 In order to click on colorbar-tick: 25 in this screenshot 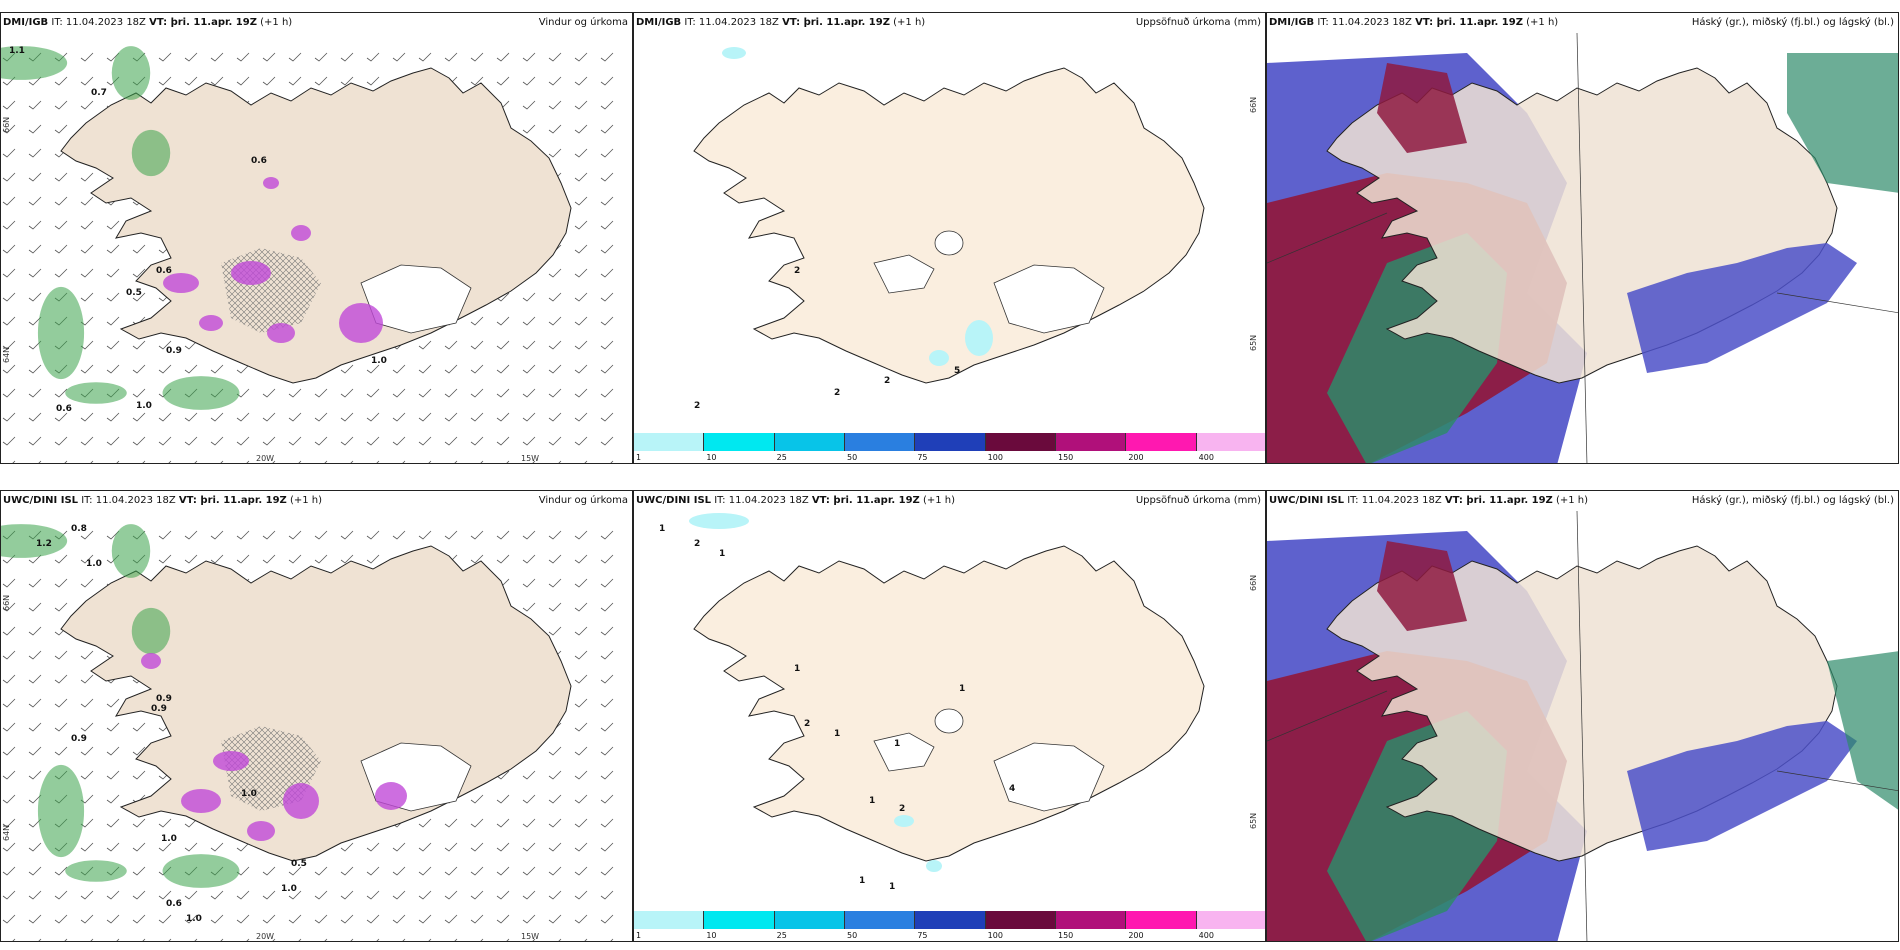, I will do `click(781, 457)`.